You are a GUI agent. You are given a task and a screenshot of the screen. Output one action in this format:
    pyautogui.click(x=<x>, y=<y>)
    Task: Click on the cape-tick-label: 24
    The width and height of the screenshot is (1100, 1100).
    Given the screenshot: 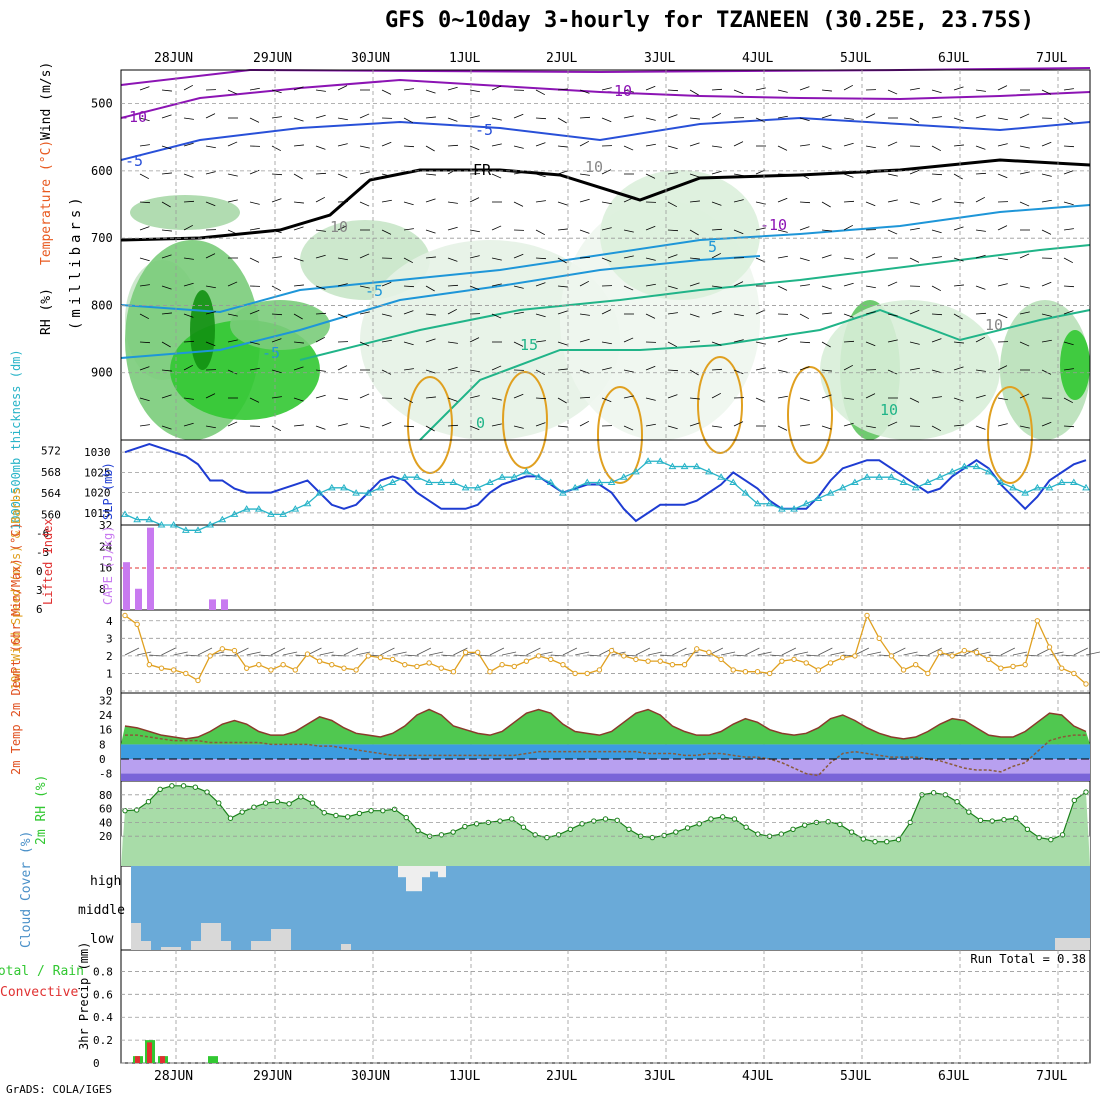 What is the action you would take?
    pyautogui.click(x=106, y=546)
    